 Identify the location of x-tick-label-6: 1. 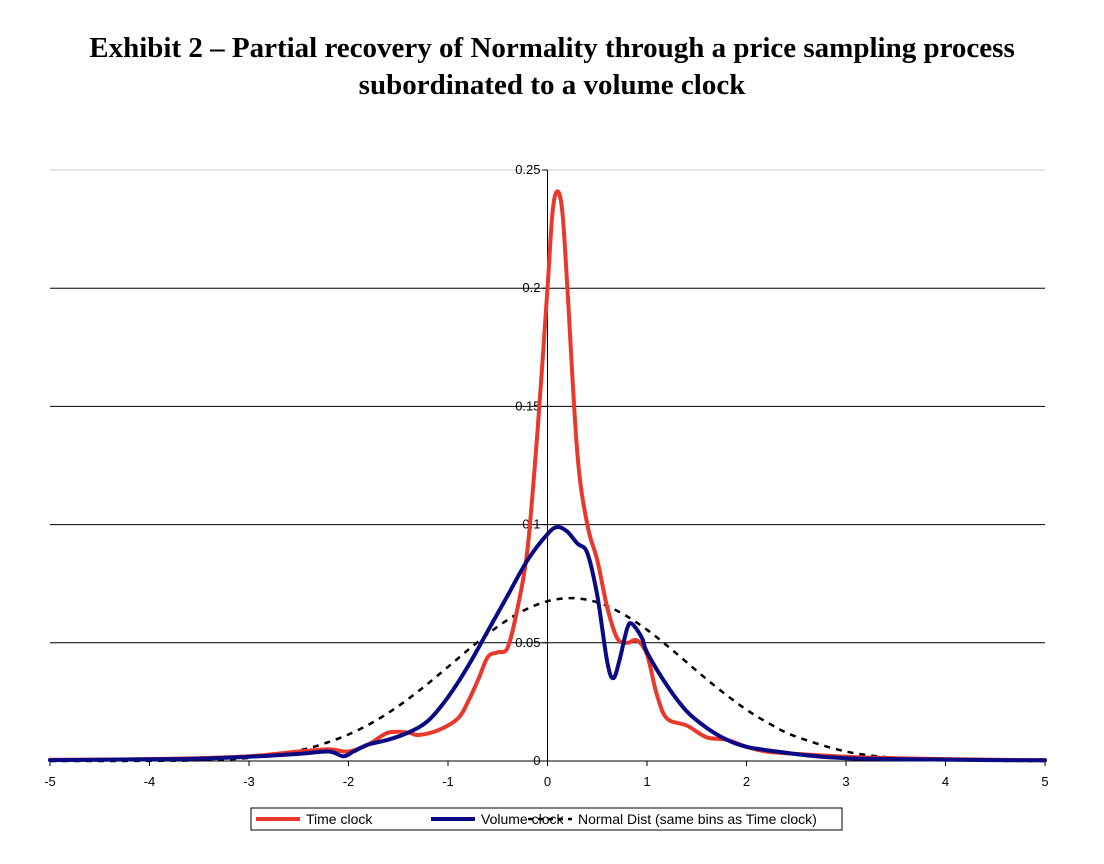
(646, 781).